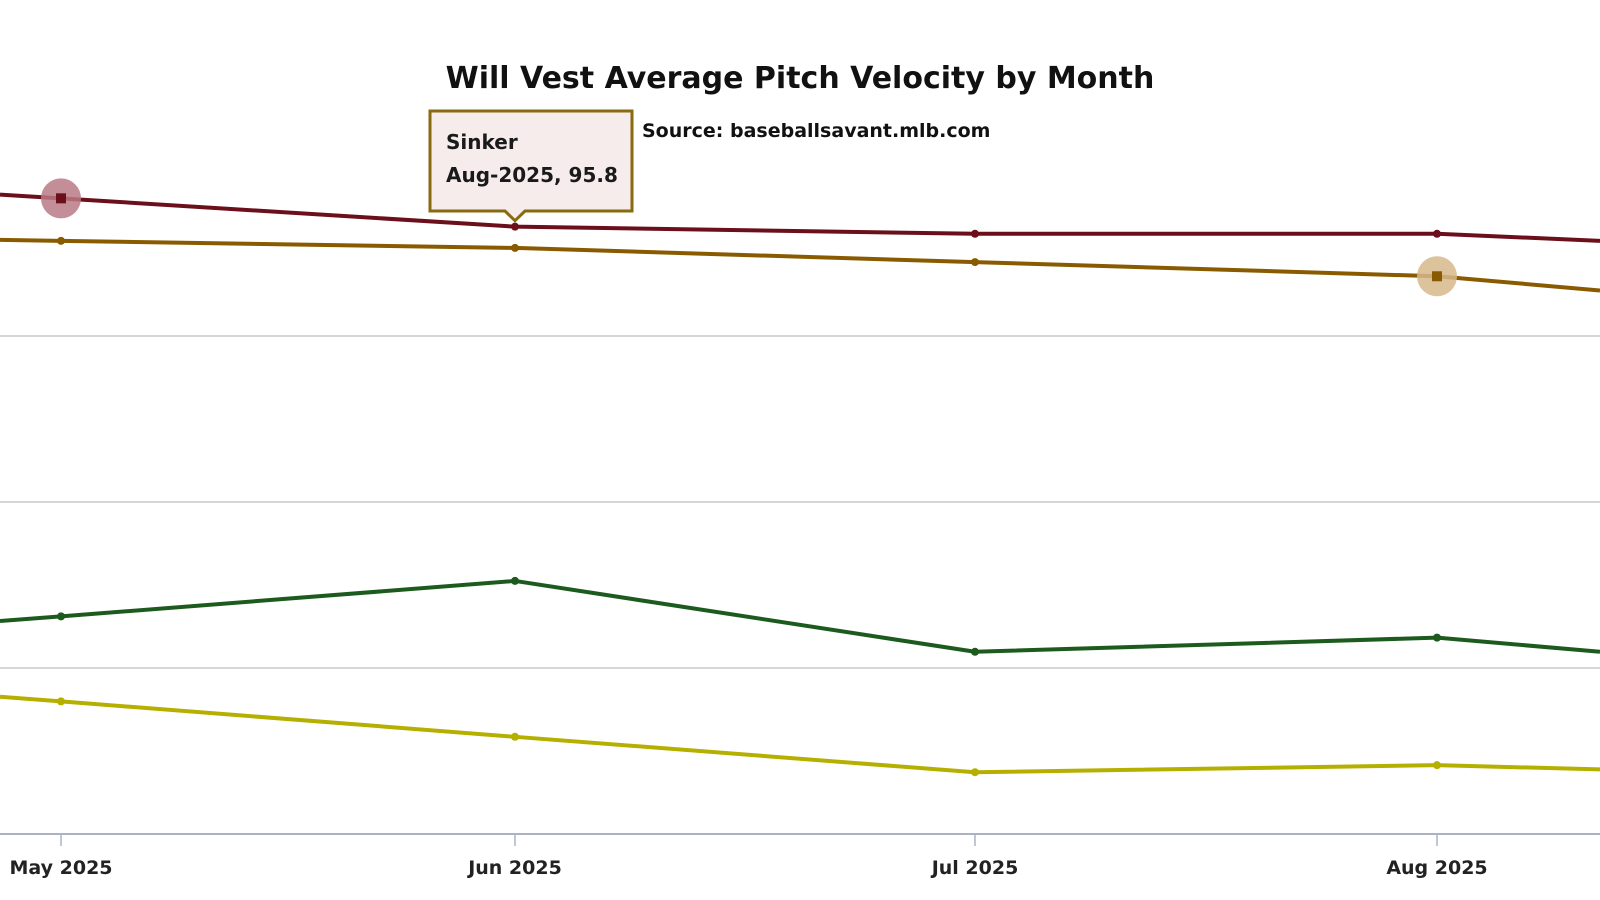 The height and width of the screenshot is (900, 1600). What do you see at coordinates (60, 868) in the screenshot?
I see `x-tick-label: May 2025` at bounding box center [60, 868].